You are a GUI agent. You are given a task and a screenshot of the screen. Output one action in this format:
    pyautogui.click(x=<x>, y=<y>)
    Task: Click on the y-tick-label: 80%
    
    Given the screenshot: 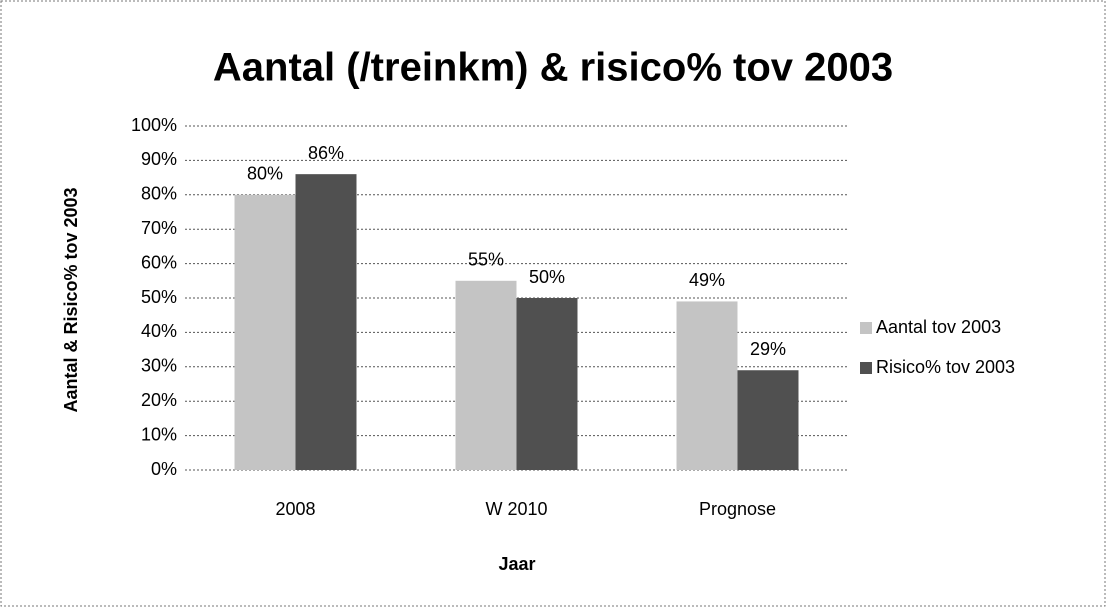 What is the action you would take?
    pyautogui.click(x=159, y=194)
    